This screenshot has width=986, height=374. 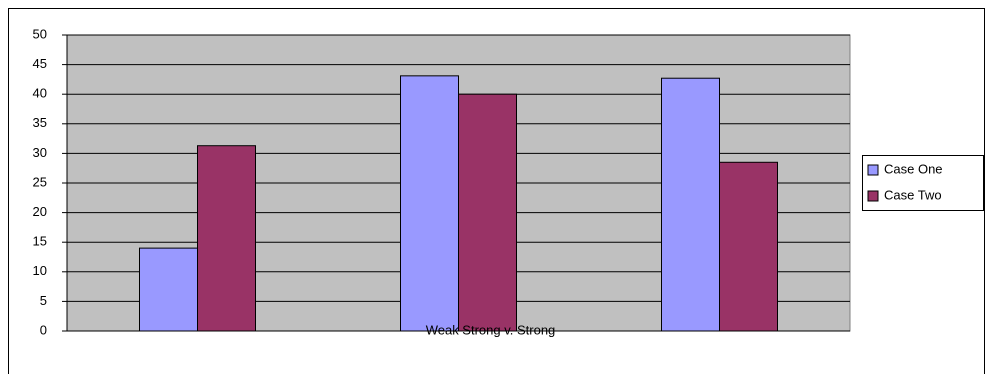 What do you see at coordinates (40, 122) in the screenshot?
I see `y-tick-label: 35` at bounding box center [40, 122].